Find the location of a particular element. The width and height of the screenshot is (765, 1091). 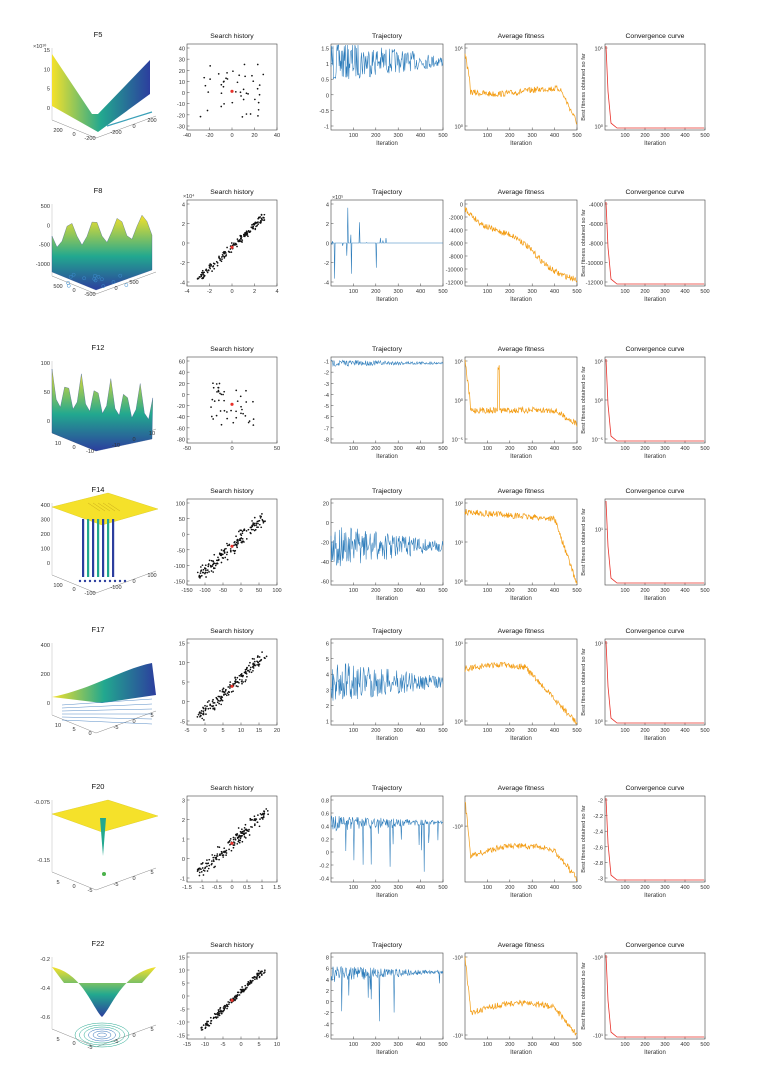

y-tick-label: 0.8 is located at coordinates (325, 802).